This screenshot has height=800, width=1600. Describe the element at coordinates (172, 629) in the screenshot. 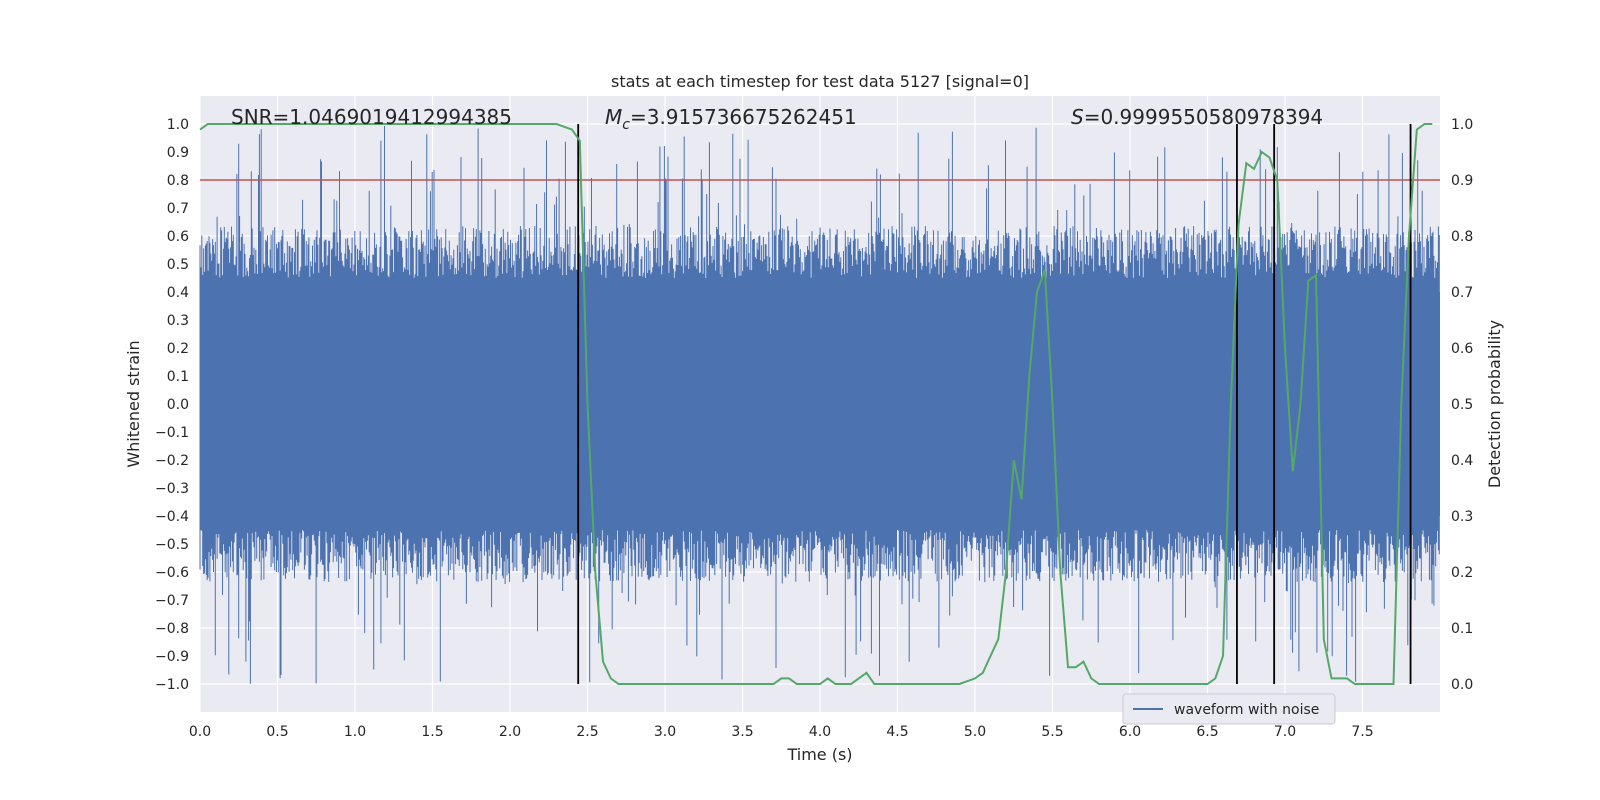

I see `y-left-tick-label: −0.8` at that location.